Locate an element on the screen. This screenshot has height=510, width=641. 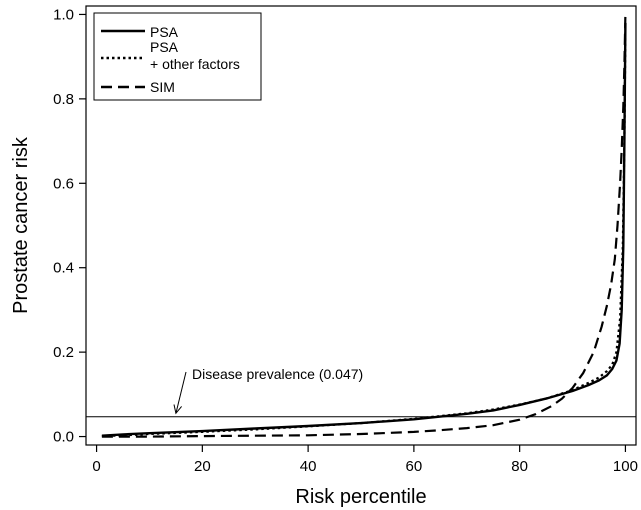
y-axis: 0.0 0.2 0.4 0.6 0.8 1.0 is located at coordinates (69, 226).